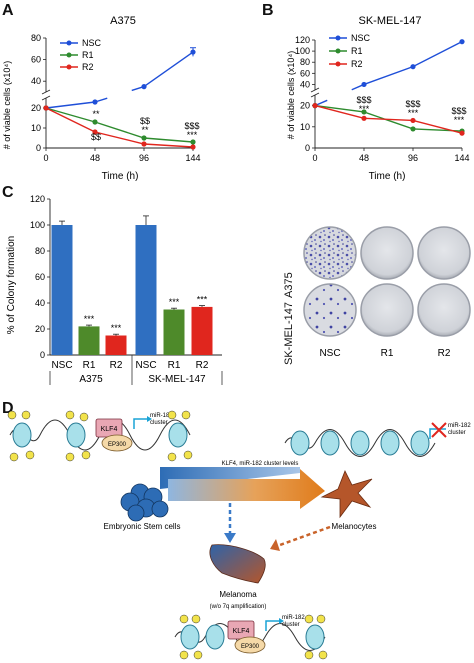 The image size is (474, 663). I want to click on dish-skmel147-nsc, so click(330, 310).